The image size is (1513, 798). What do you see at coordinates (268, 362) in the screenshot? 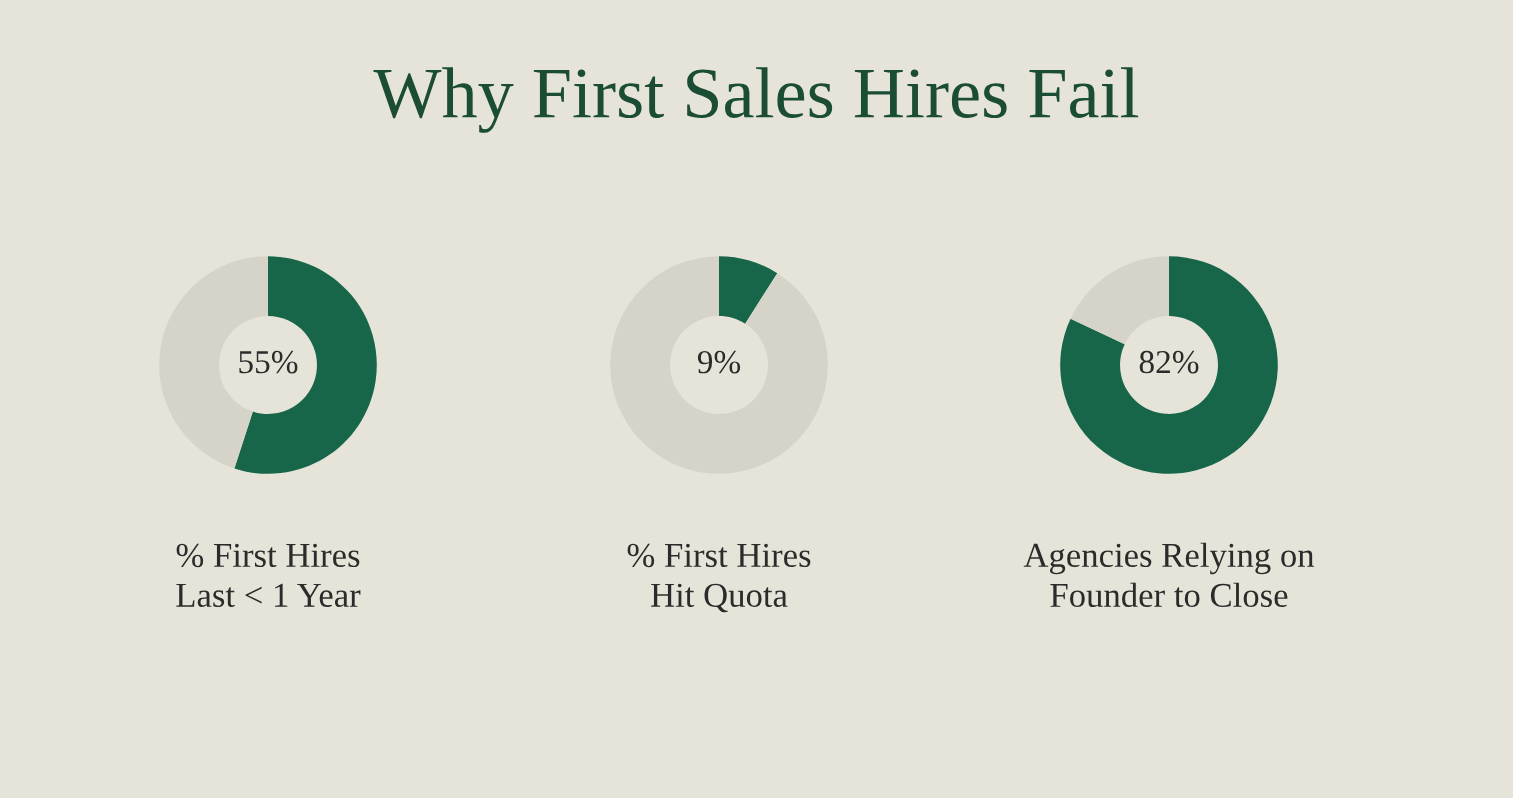
I see `data-label: 55%` at bounding box center [268, 362].